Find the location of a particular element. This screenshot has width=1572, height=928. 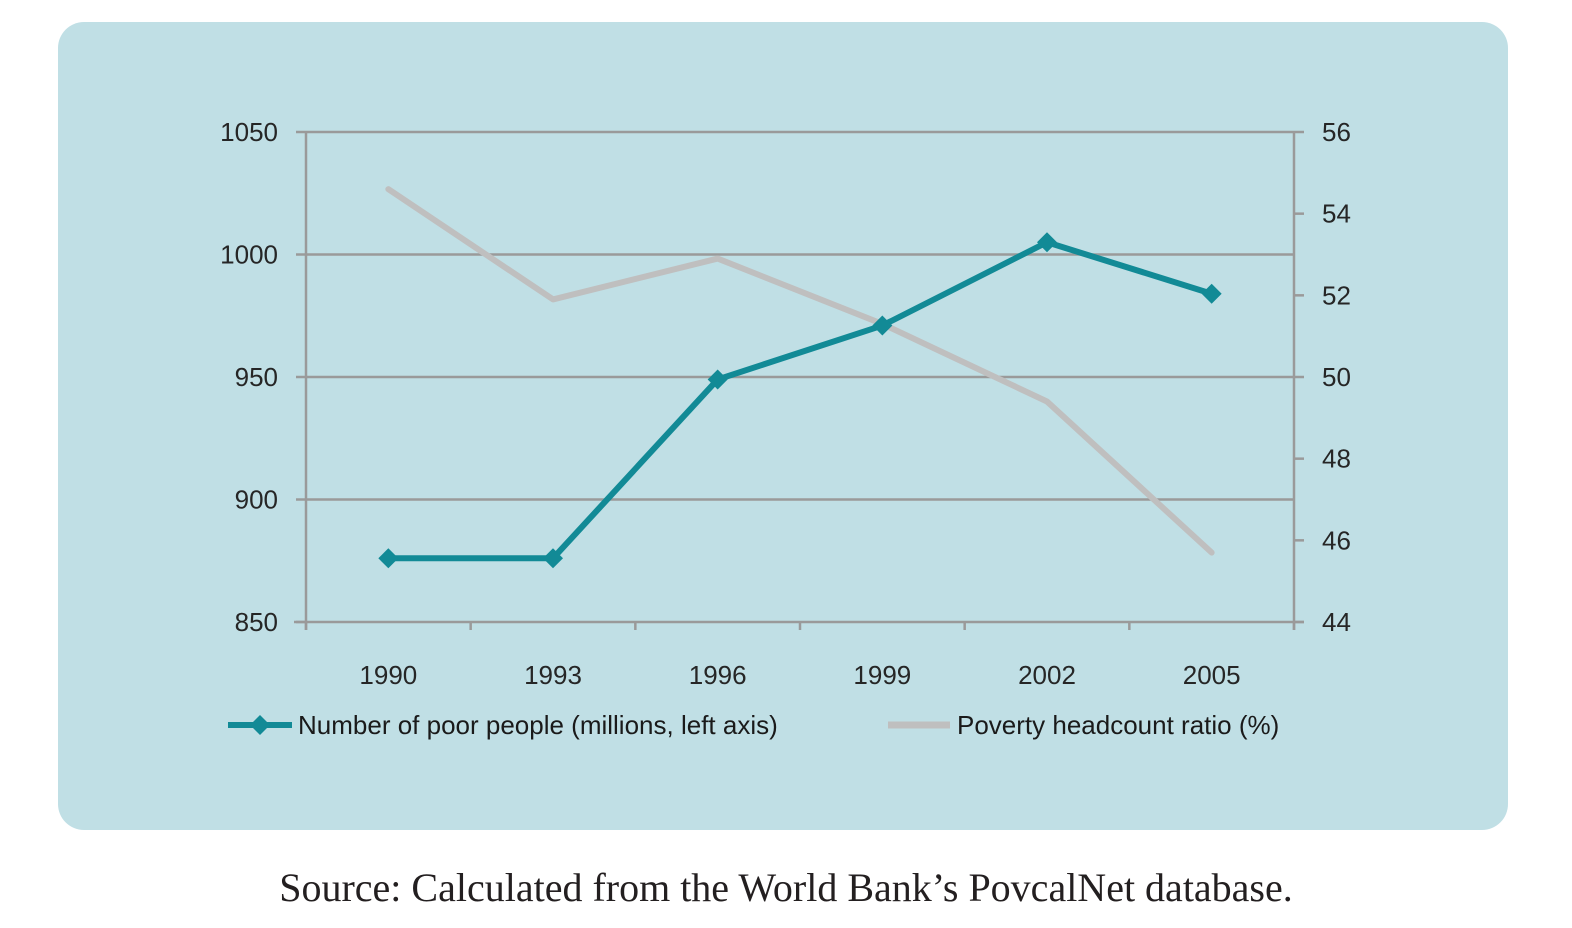

left-tick-label: 950 is located at coordinates (256, 377).